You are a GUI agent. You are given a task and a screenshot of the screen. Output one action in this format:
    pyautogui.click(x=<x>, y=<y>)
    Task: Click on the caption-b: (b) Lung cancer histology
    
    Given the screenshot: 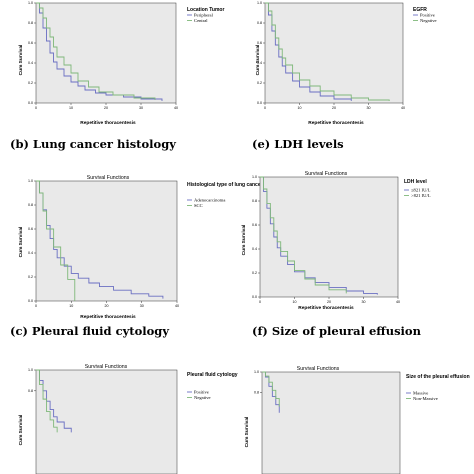 What is the action you would take?
    pyautogui.click(x=93, y=144)
    